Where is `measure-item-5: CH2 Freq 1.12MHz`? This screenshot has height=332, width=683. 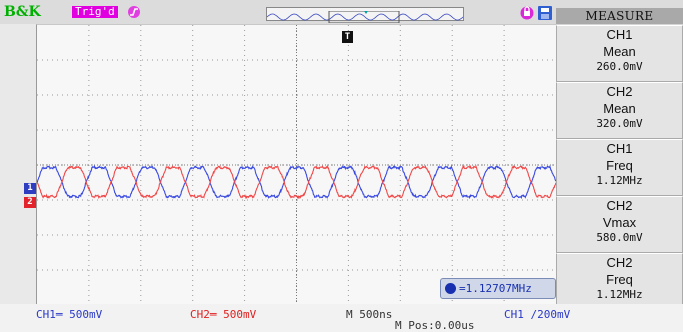
measure-item-5: CH2 Freq 1.12MHz is located at coordinates (619, 281).